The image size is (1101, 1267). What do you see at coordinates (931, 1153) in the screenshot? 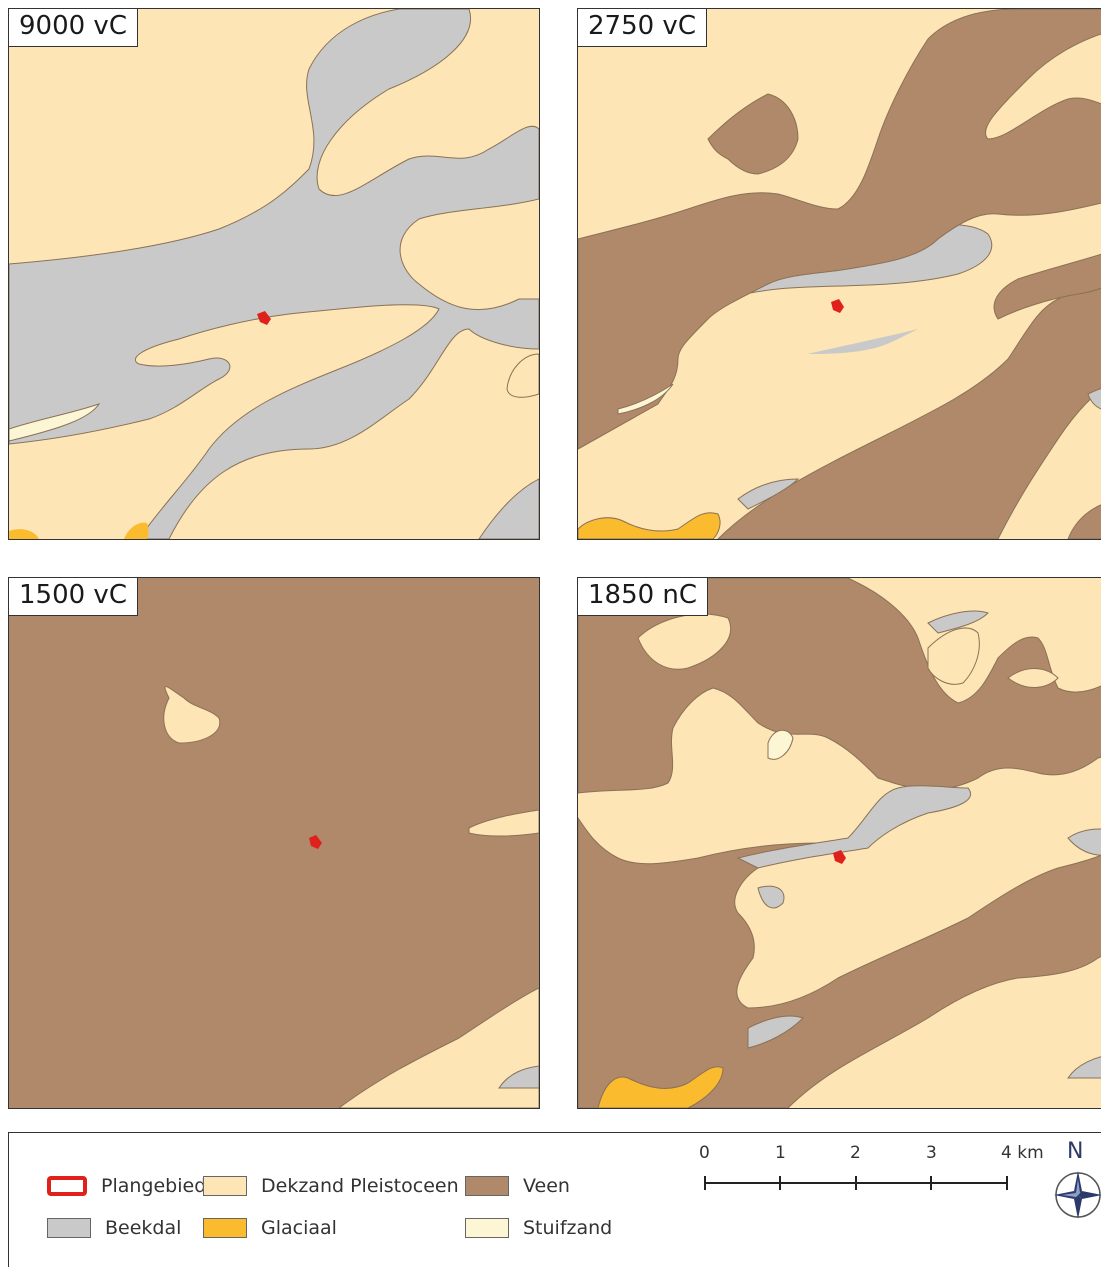
I see `scale-tick-label: 3` at bounding box center [931, 1153].